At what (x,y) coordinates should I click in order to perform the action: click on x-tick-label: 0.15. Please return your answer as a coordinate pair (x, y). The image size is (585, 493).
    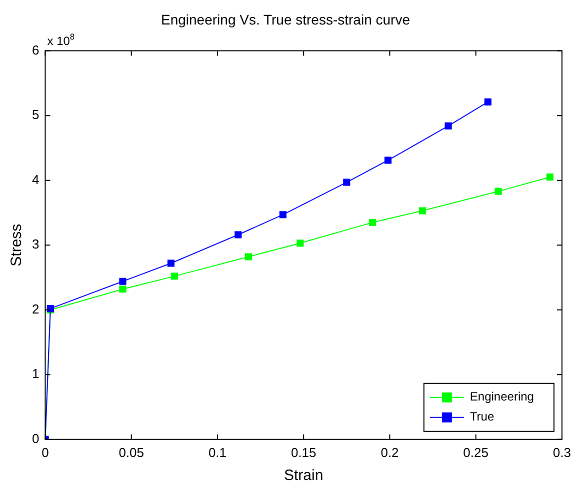
    Looking at the image, I should click on (303, 452).